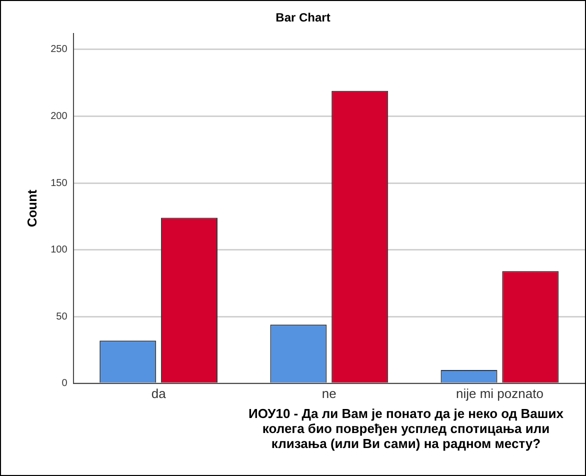  What do you see at coordinates (500, 393) in the screenshot?
I see `x-tick-label: nije mi poznato` at bounding box center [500, 393].